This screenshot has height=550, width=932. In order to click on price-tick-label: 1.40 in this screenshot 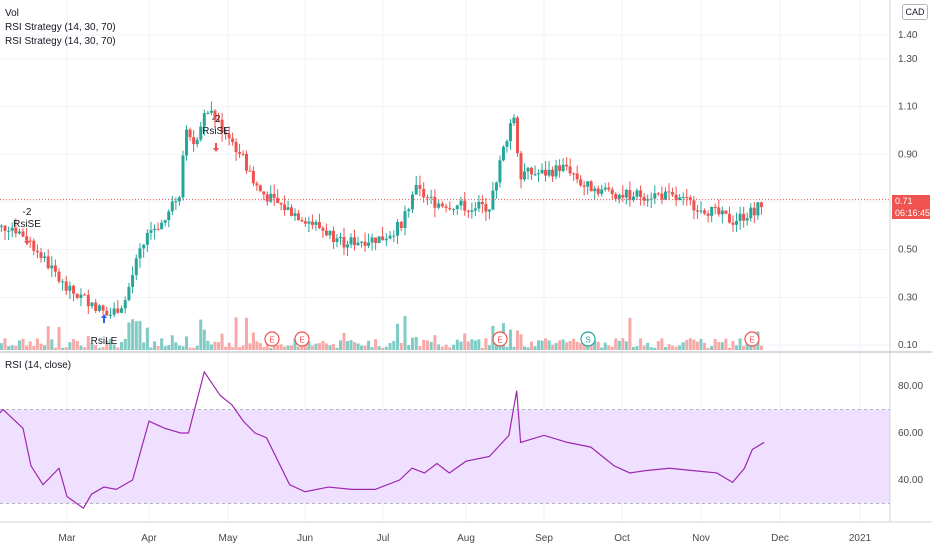, I will do `click(908, 35)`.